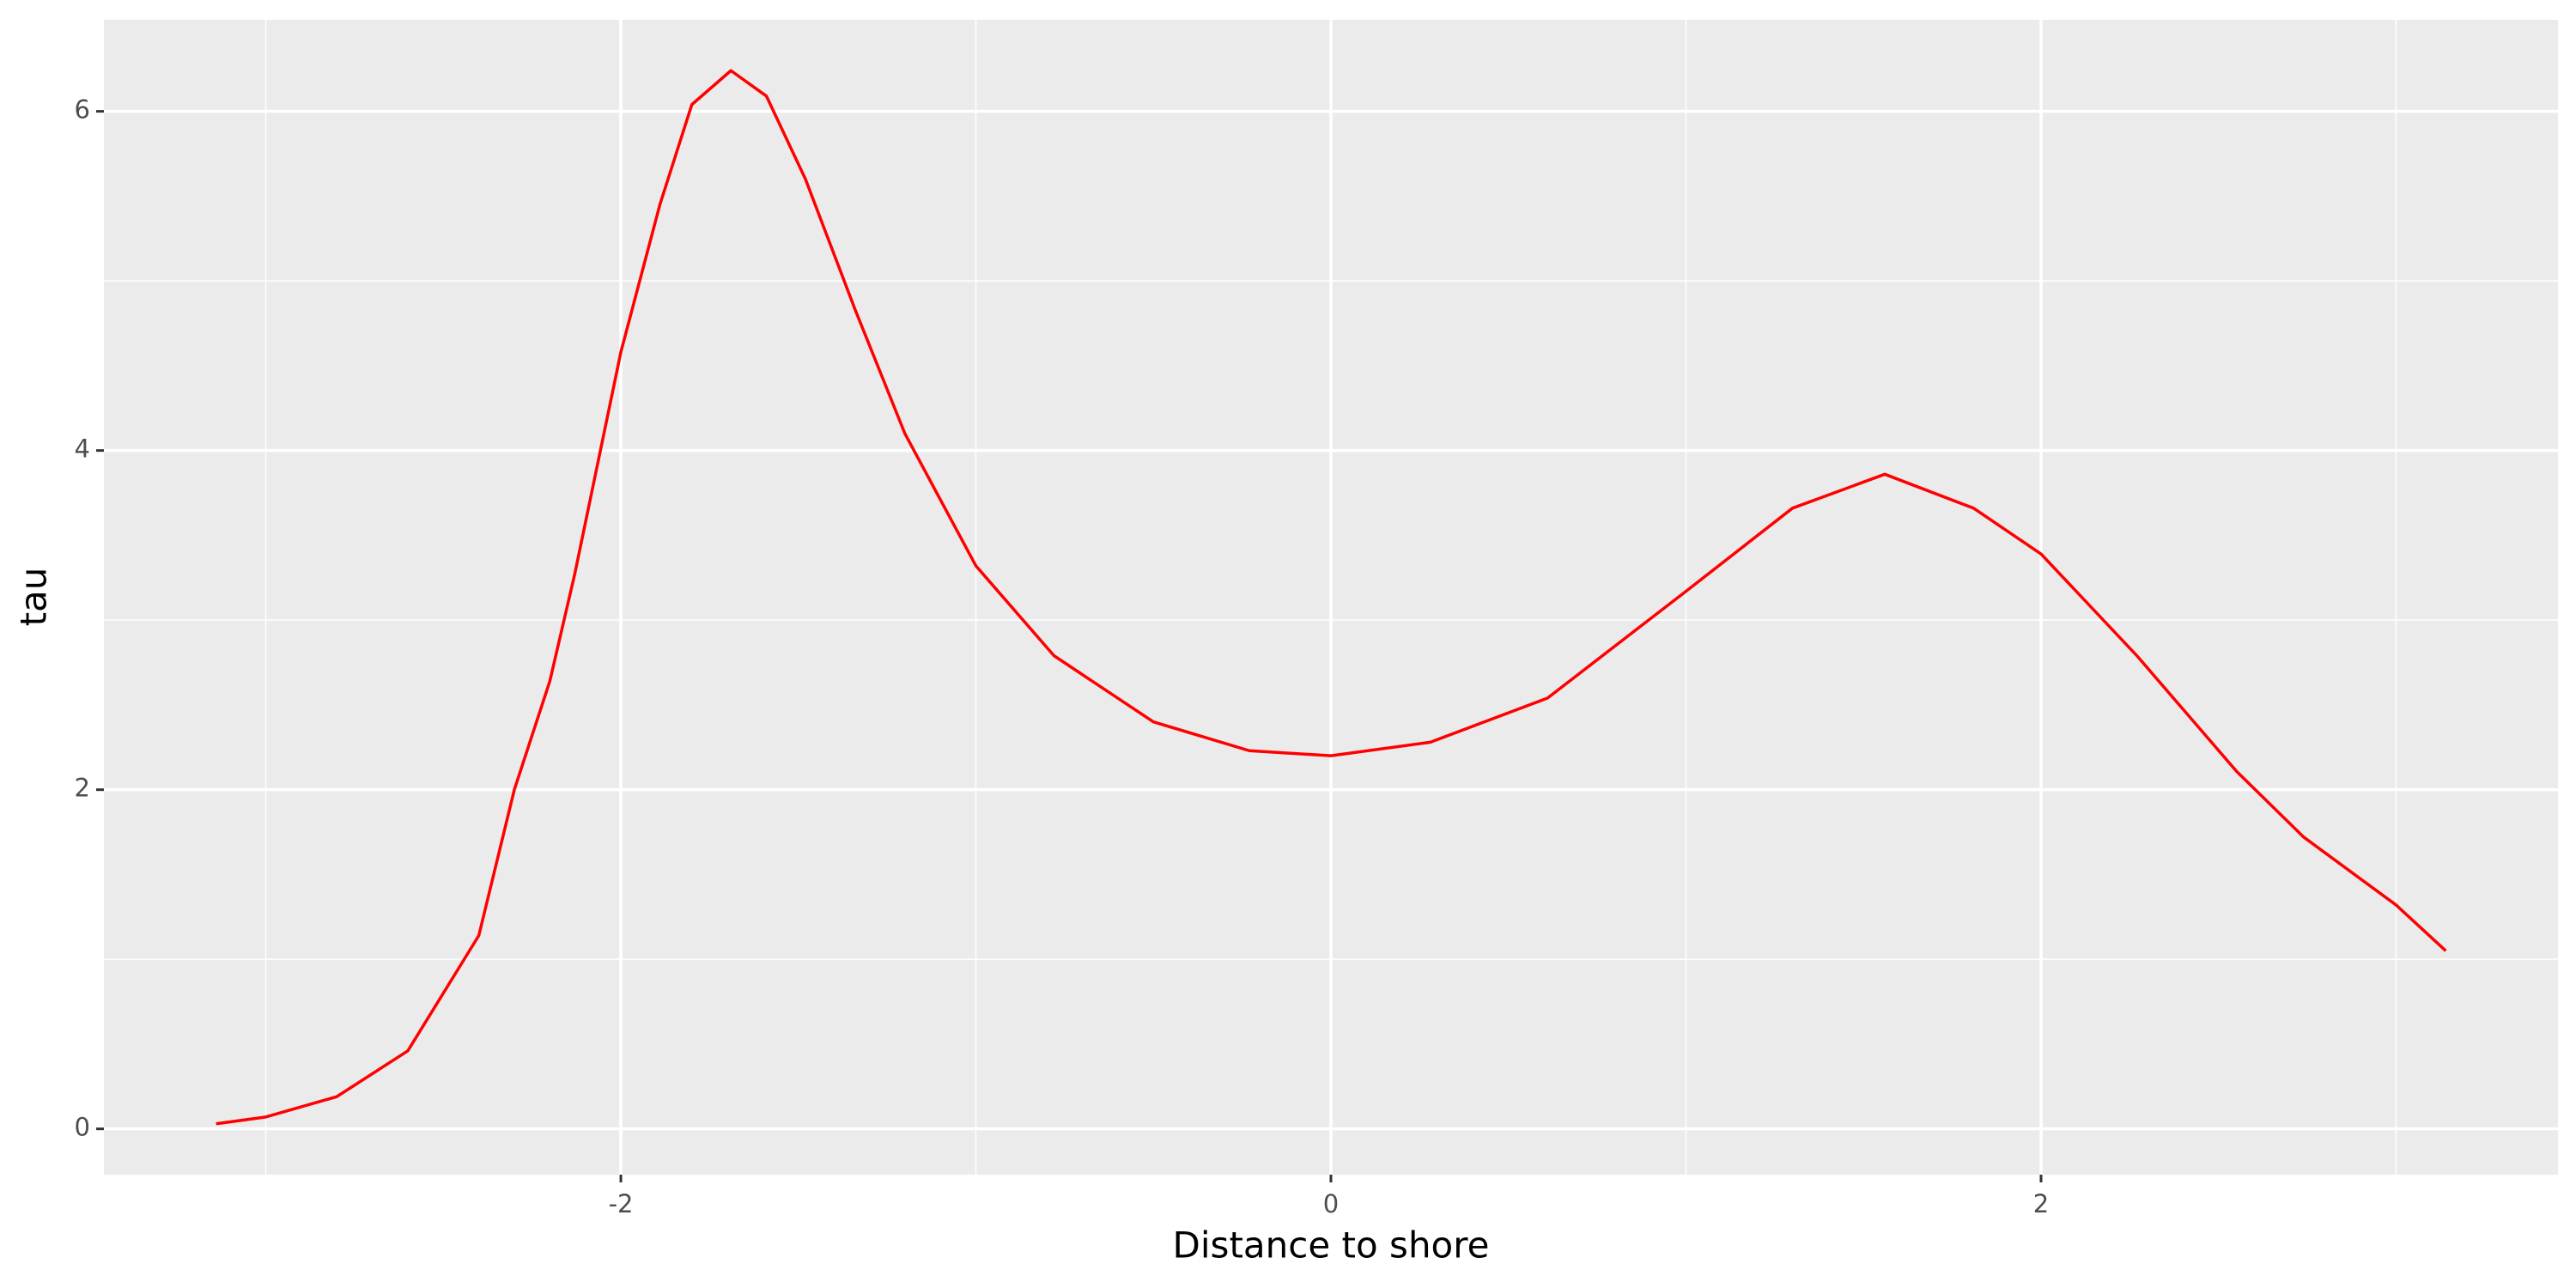  I want to click on x-axis-title: Distance to shore, so click(1331, 1246).